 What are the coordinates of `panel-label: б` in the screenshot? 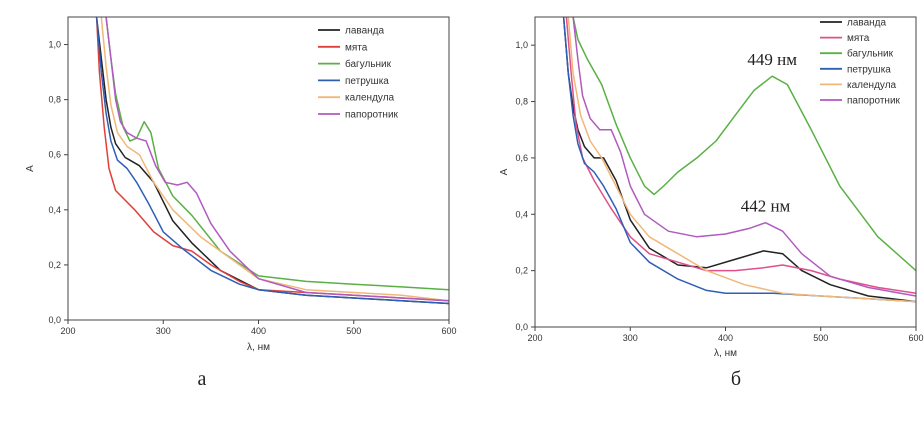 It's located at (736, 379).